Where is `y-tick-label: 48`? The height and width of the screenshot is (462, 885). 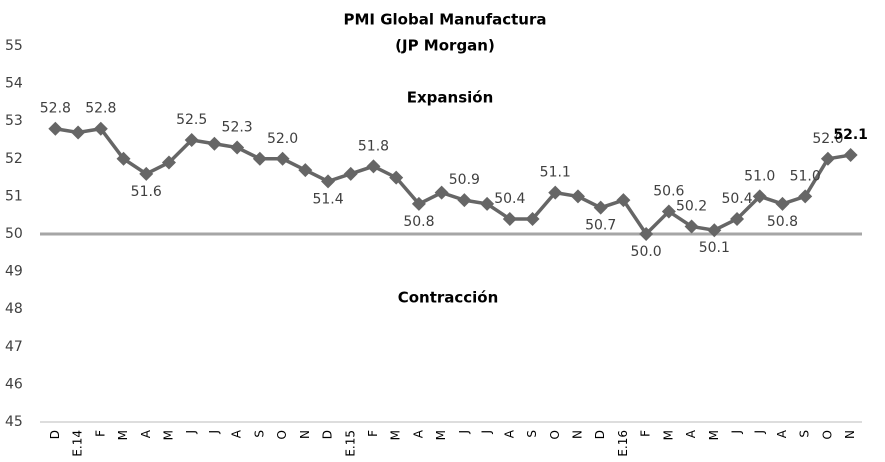
y-tick-label: 48 is located at coordinates (14, 309).